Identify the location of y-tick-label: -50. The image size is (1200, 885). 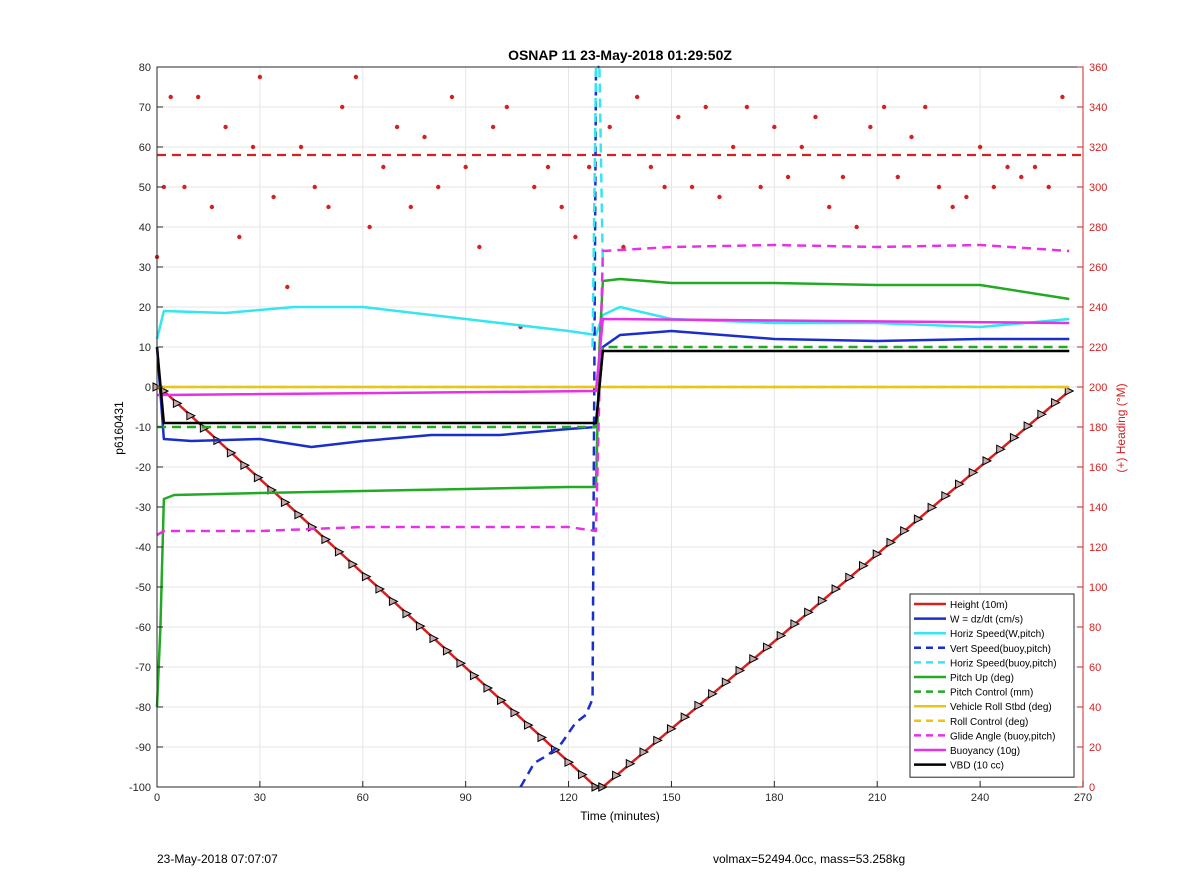
(143, 588).